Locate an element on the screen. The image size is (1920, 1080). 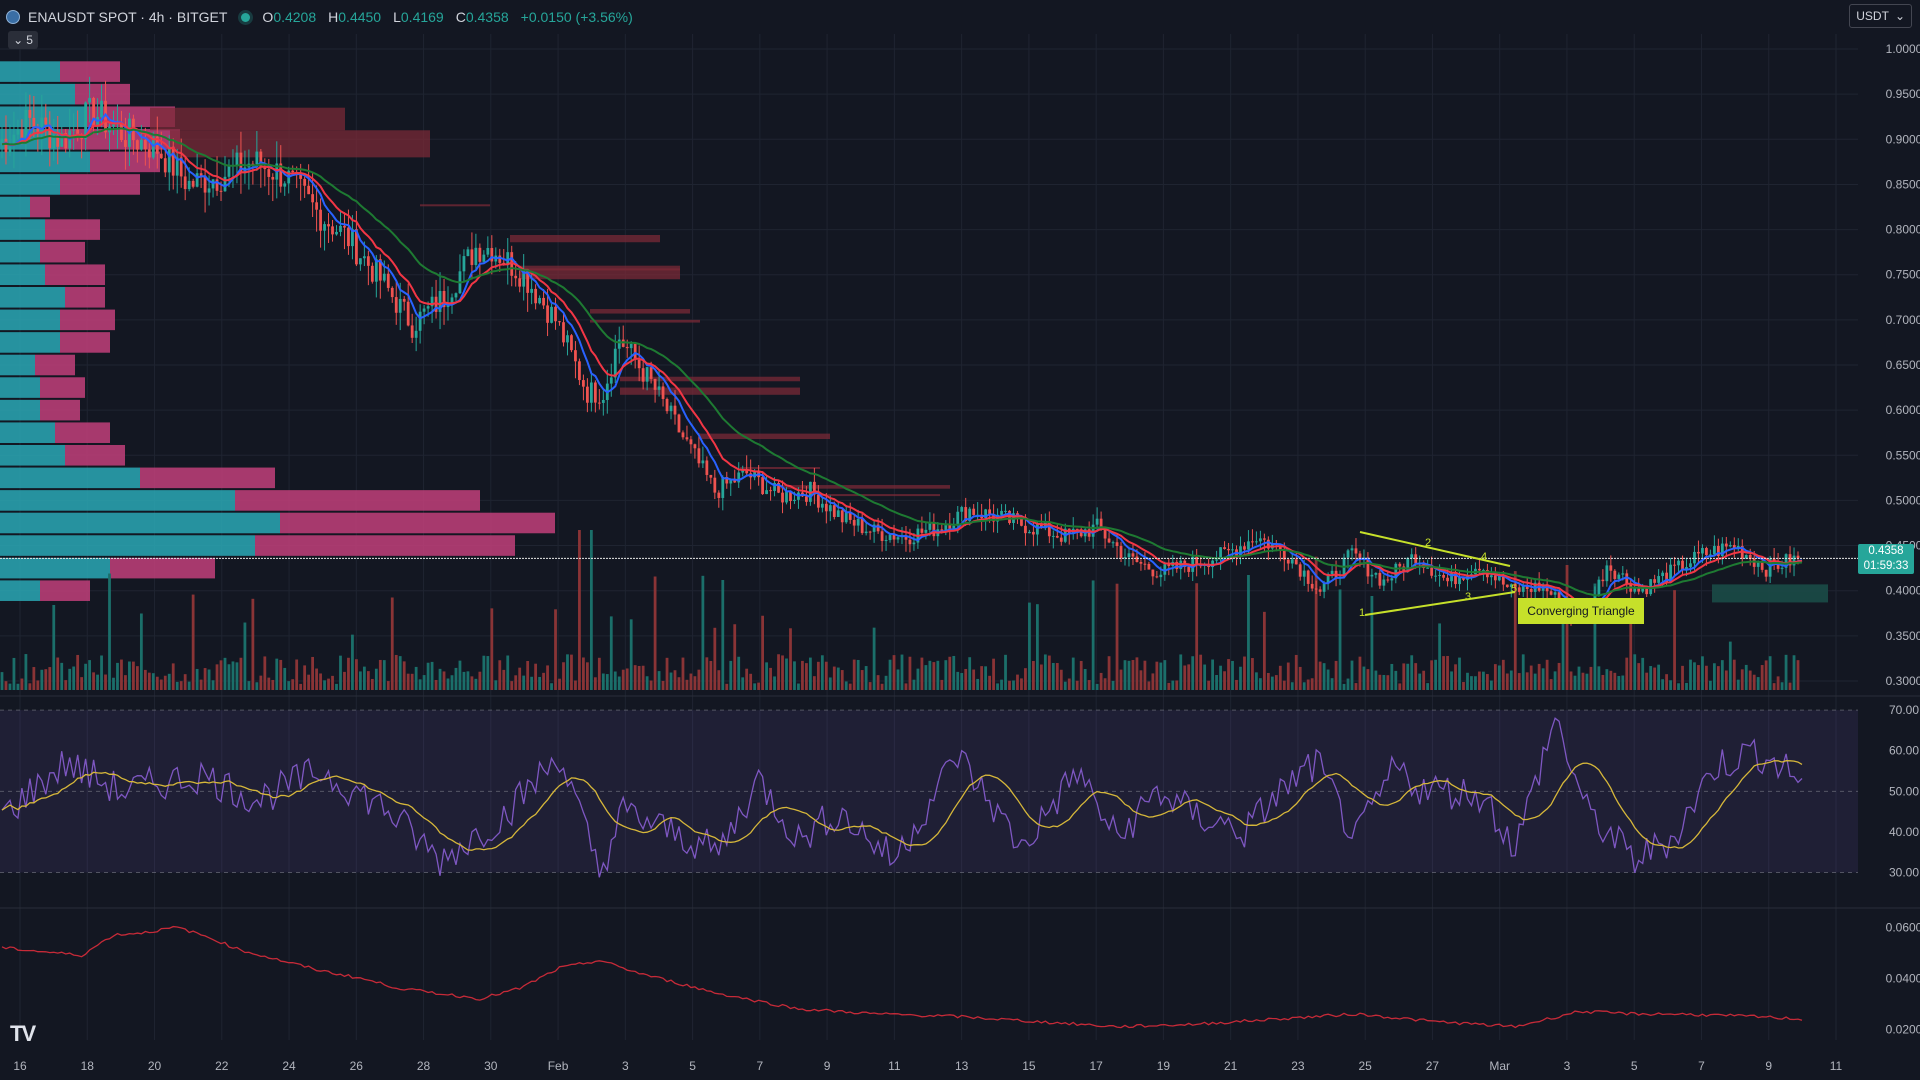
chevron-down-icon: ⌄ is located at coordinates (1899, 16).